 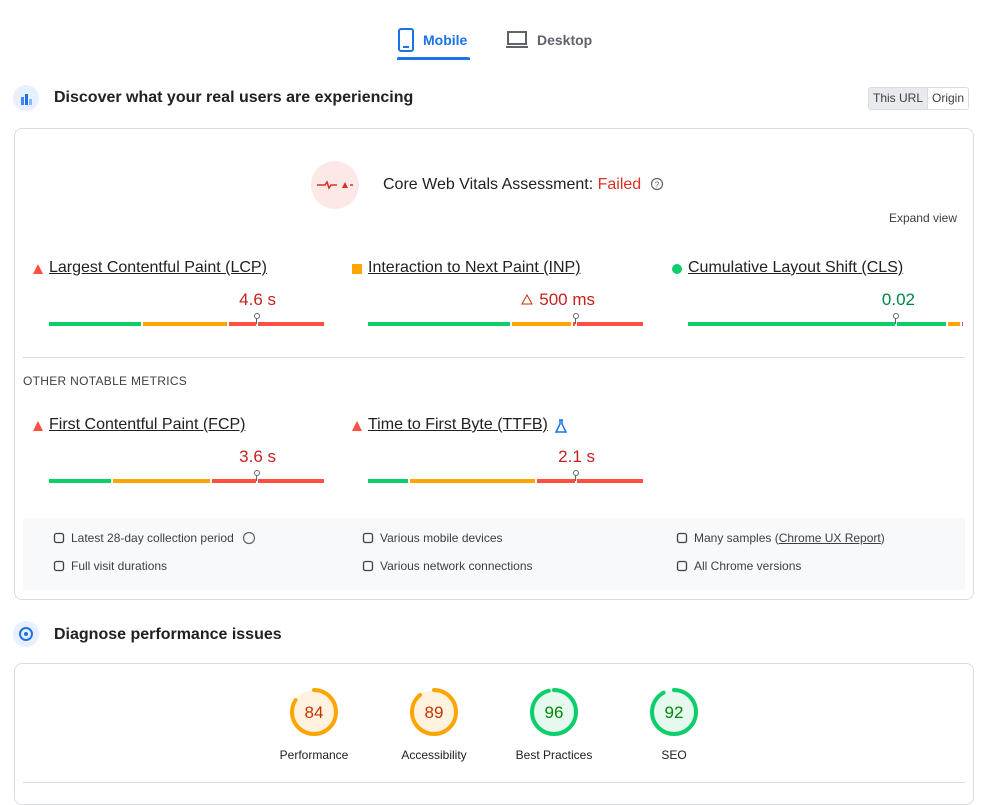 I want to click on info-item: Full visit durations, so click(x=110, y=566).